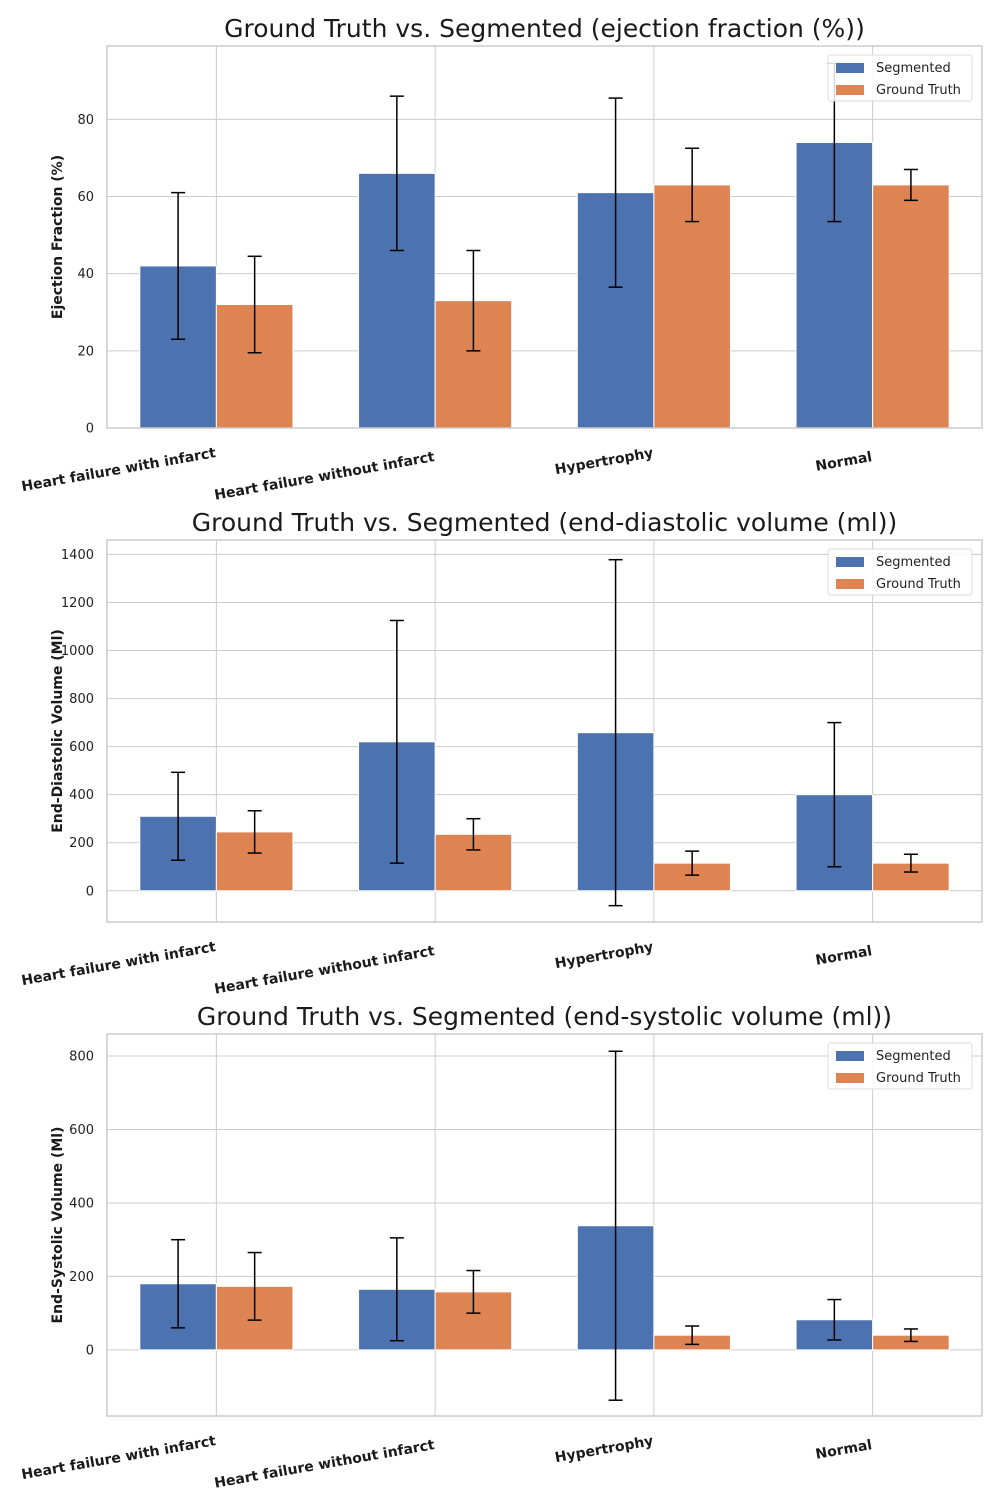 The image size is (1000, 1500). What do you see at coordinates (58, 731) in the screenshot?
I see `y-axis-label: End-Diastolic Volume (Ml)` at bounding box center [58, 731].